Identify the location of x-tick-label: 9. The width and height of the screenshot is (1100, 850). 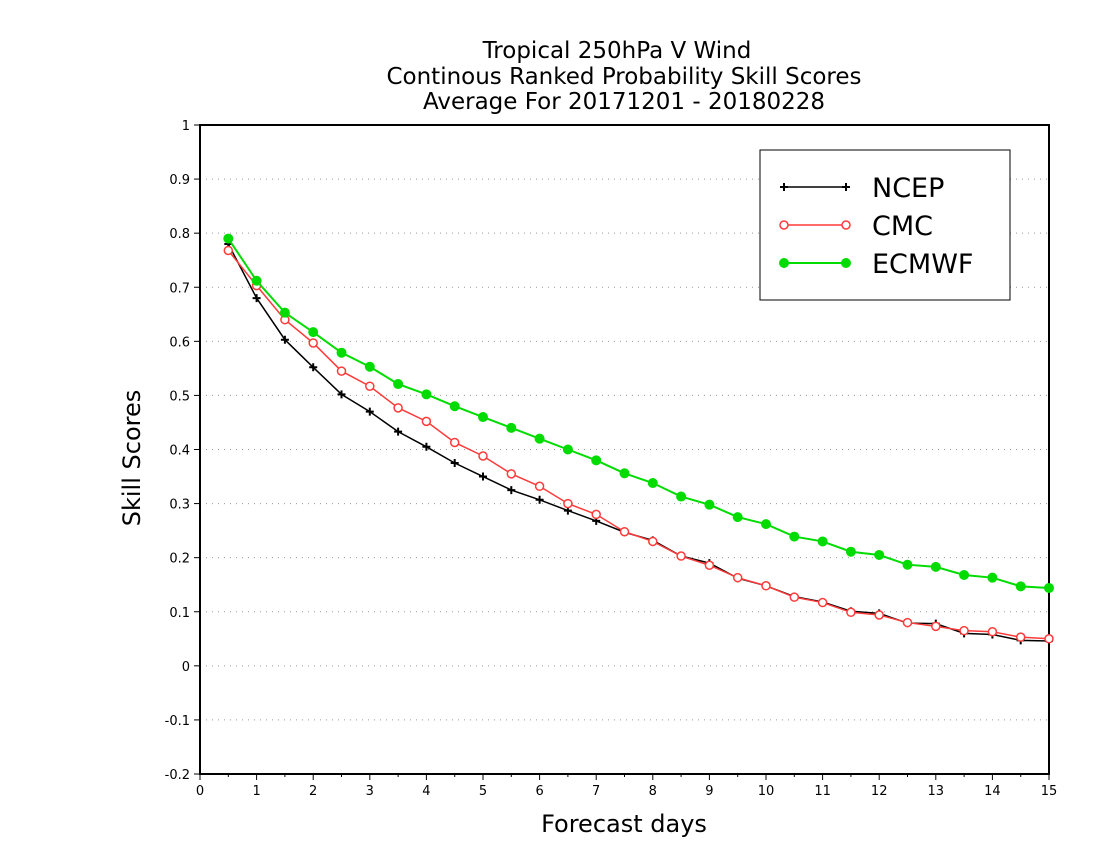
(709, 791).